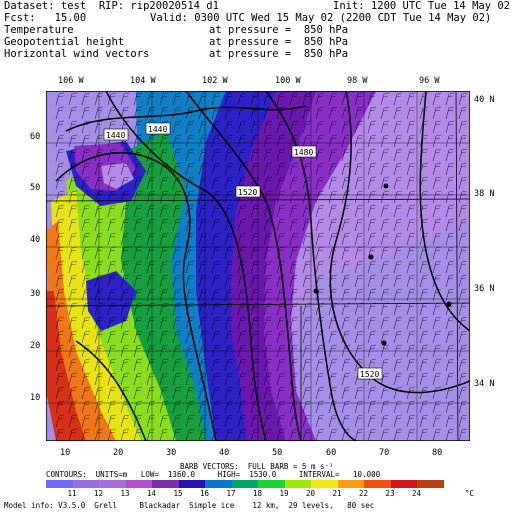 This screenshot has width=512, height=512. What do you see at coordinates (45, 18) in the screenshot?
I see `forecast-hour: Fcst: 15.00` at bounding box center [45, 18].